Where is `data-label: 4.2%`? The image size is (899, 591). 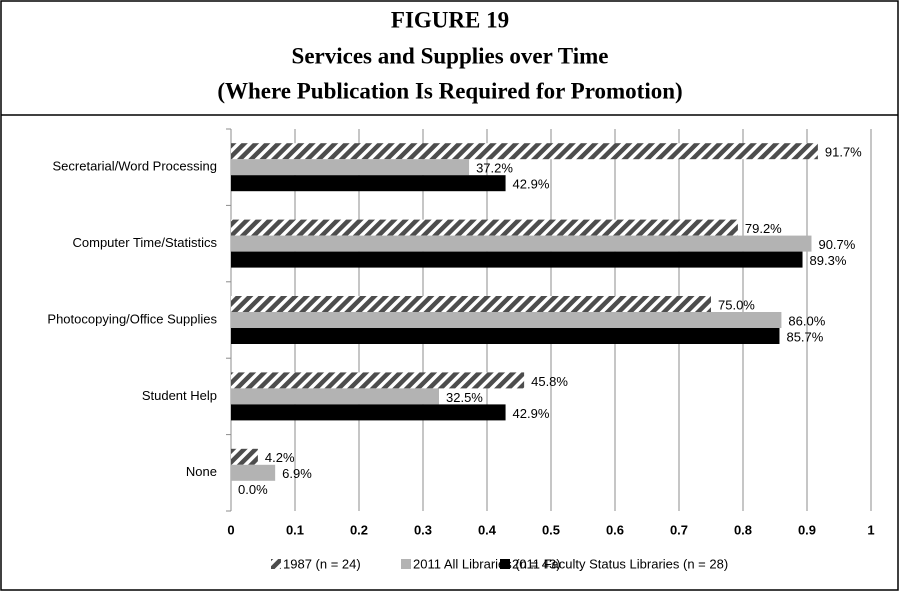
data-label: 4.2% is located at coordinates (280, 457).